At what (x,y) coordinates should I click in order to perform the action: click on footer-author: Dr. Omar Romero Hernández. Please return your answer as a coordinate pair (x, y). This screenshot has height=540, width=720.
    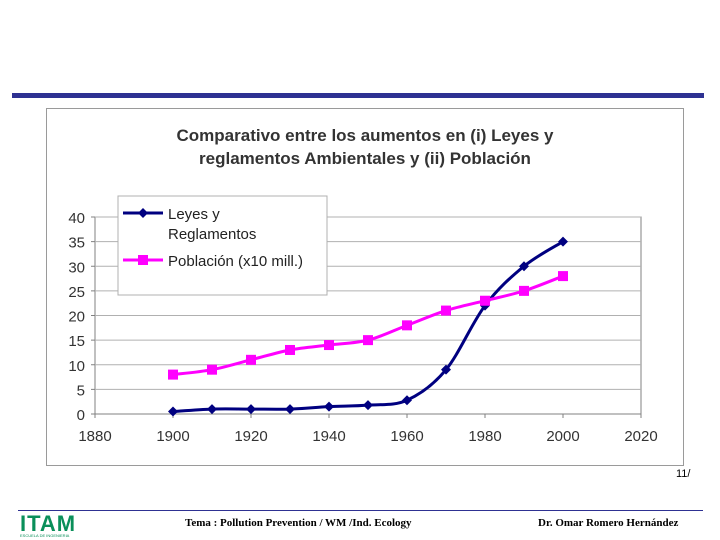
    Looking at the image, I should click on (608, 523).